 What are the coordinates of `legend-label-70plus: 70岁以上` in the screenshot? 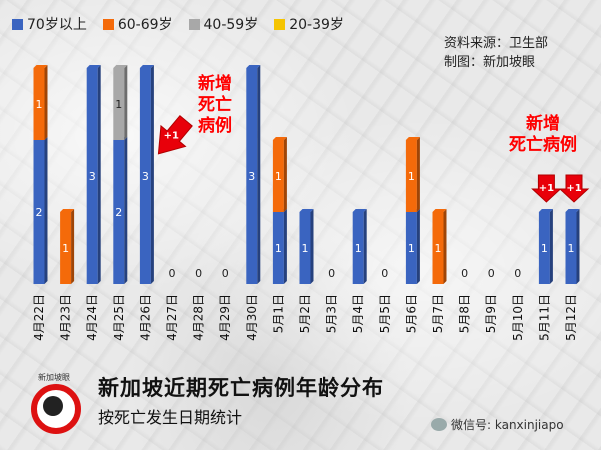 It's located at (57, 25).